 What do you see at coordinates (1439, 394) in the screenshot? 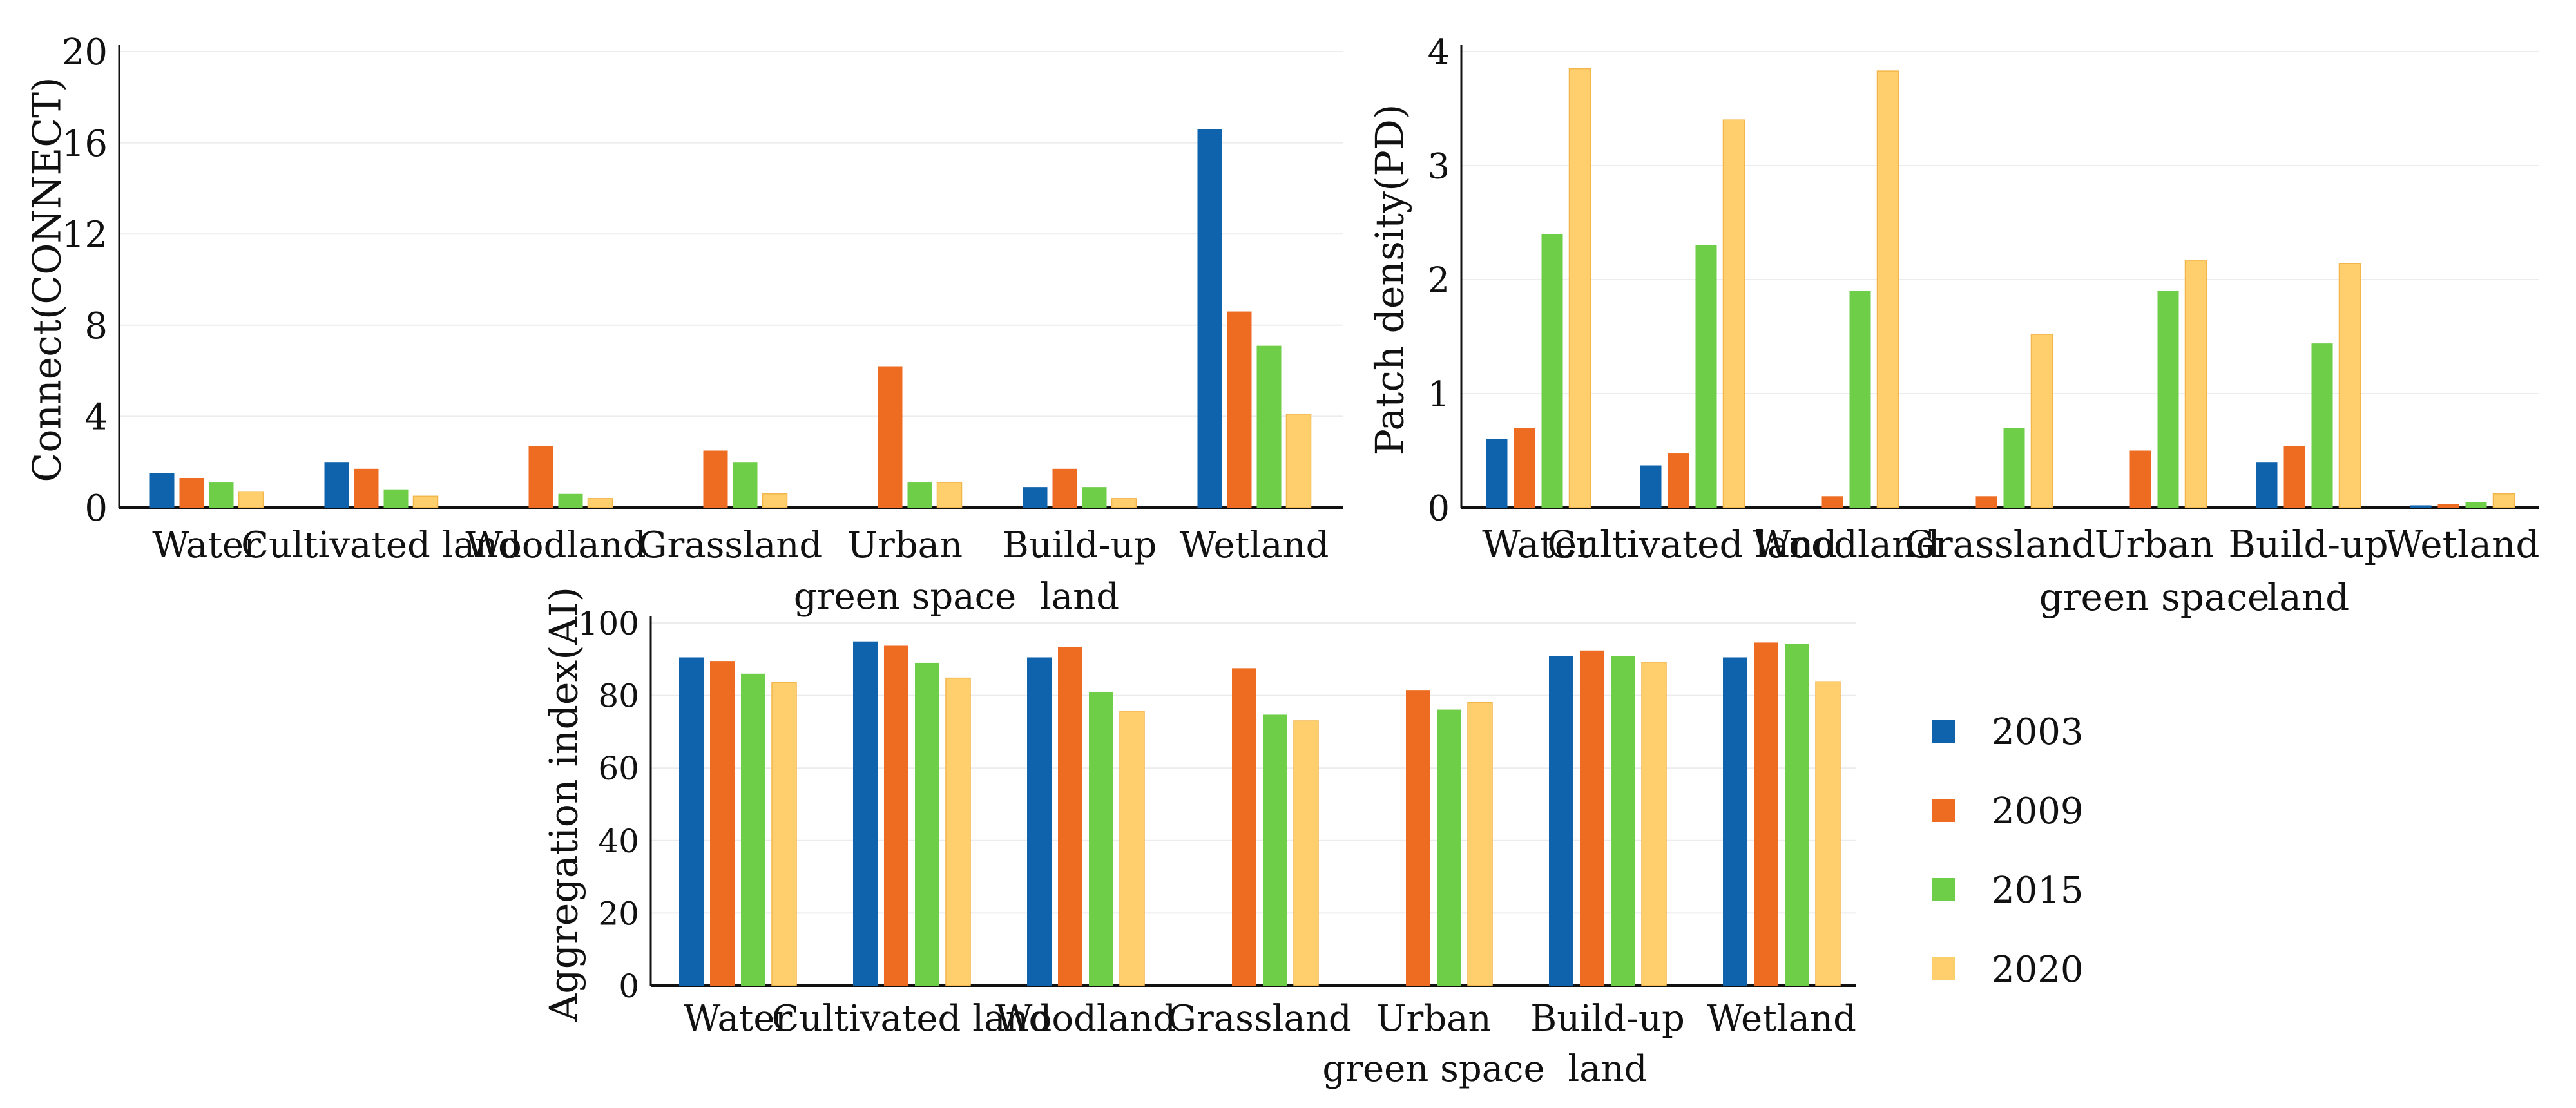
I see `y-tick-label: 1` at bounding box center [1439, 394].